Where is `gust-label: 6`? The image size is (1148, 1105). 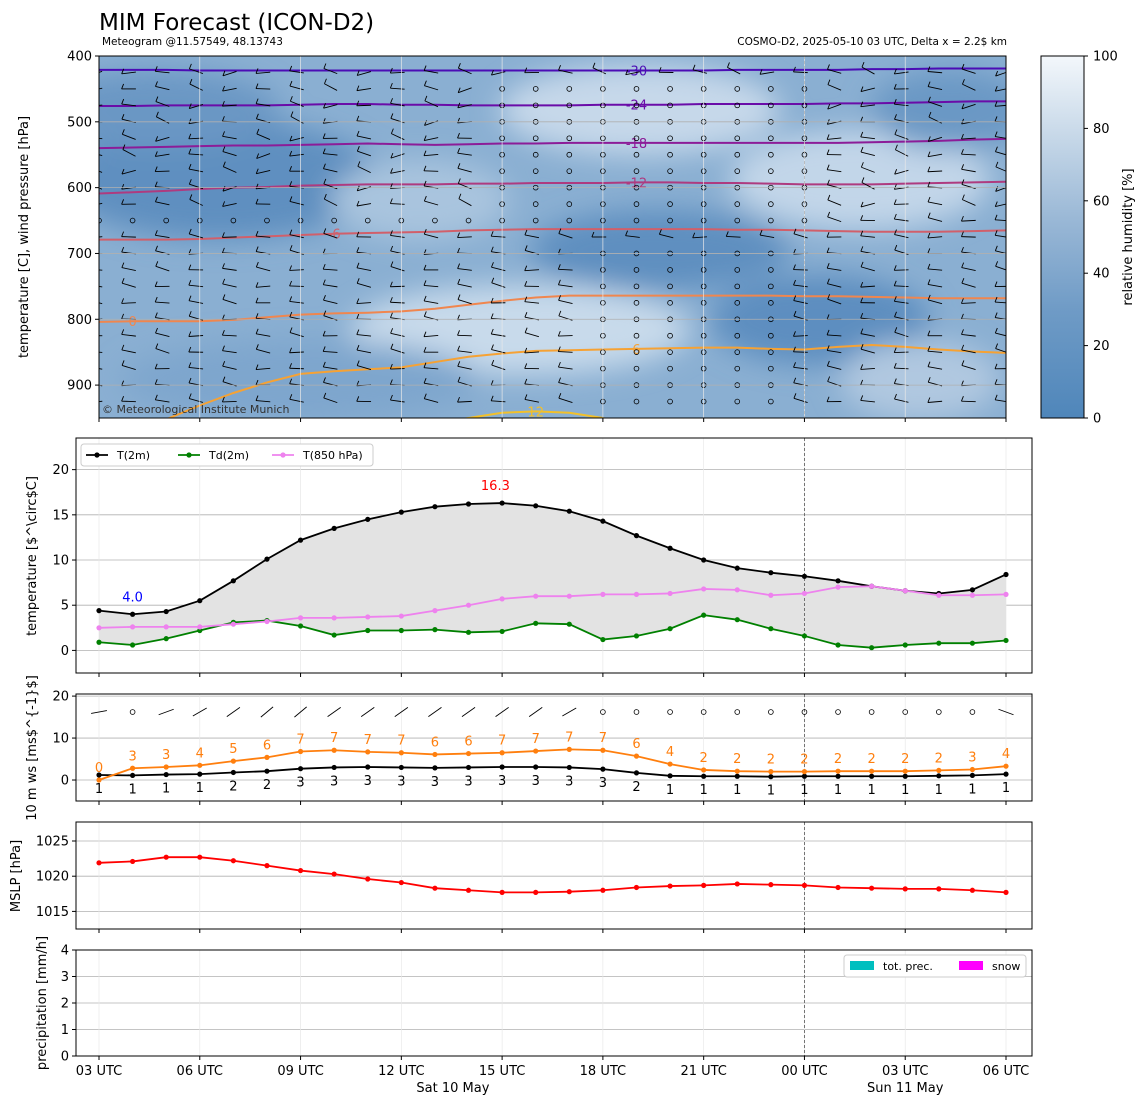 gust-label: 6 is located at coordinates (636, 744).